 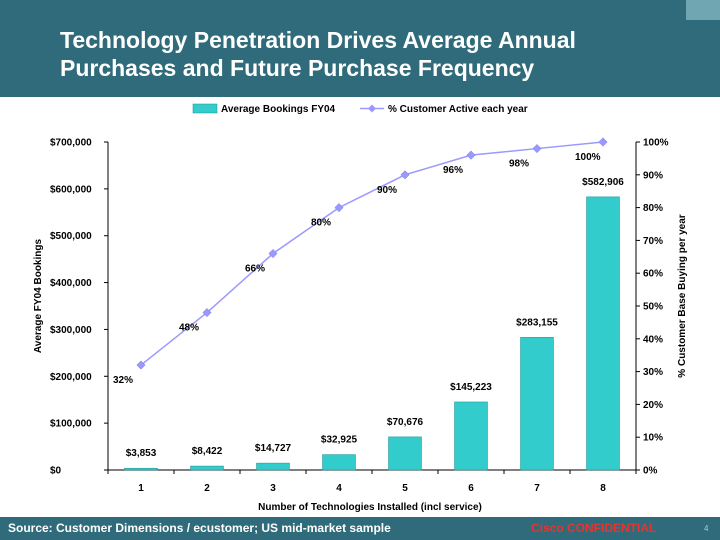 I want to click on line-data-label: 100%, so click(x=588, y=157).